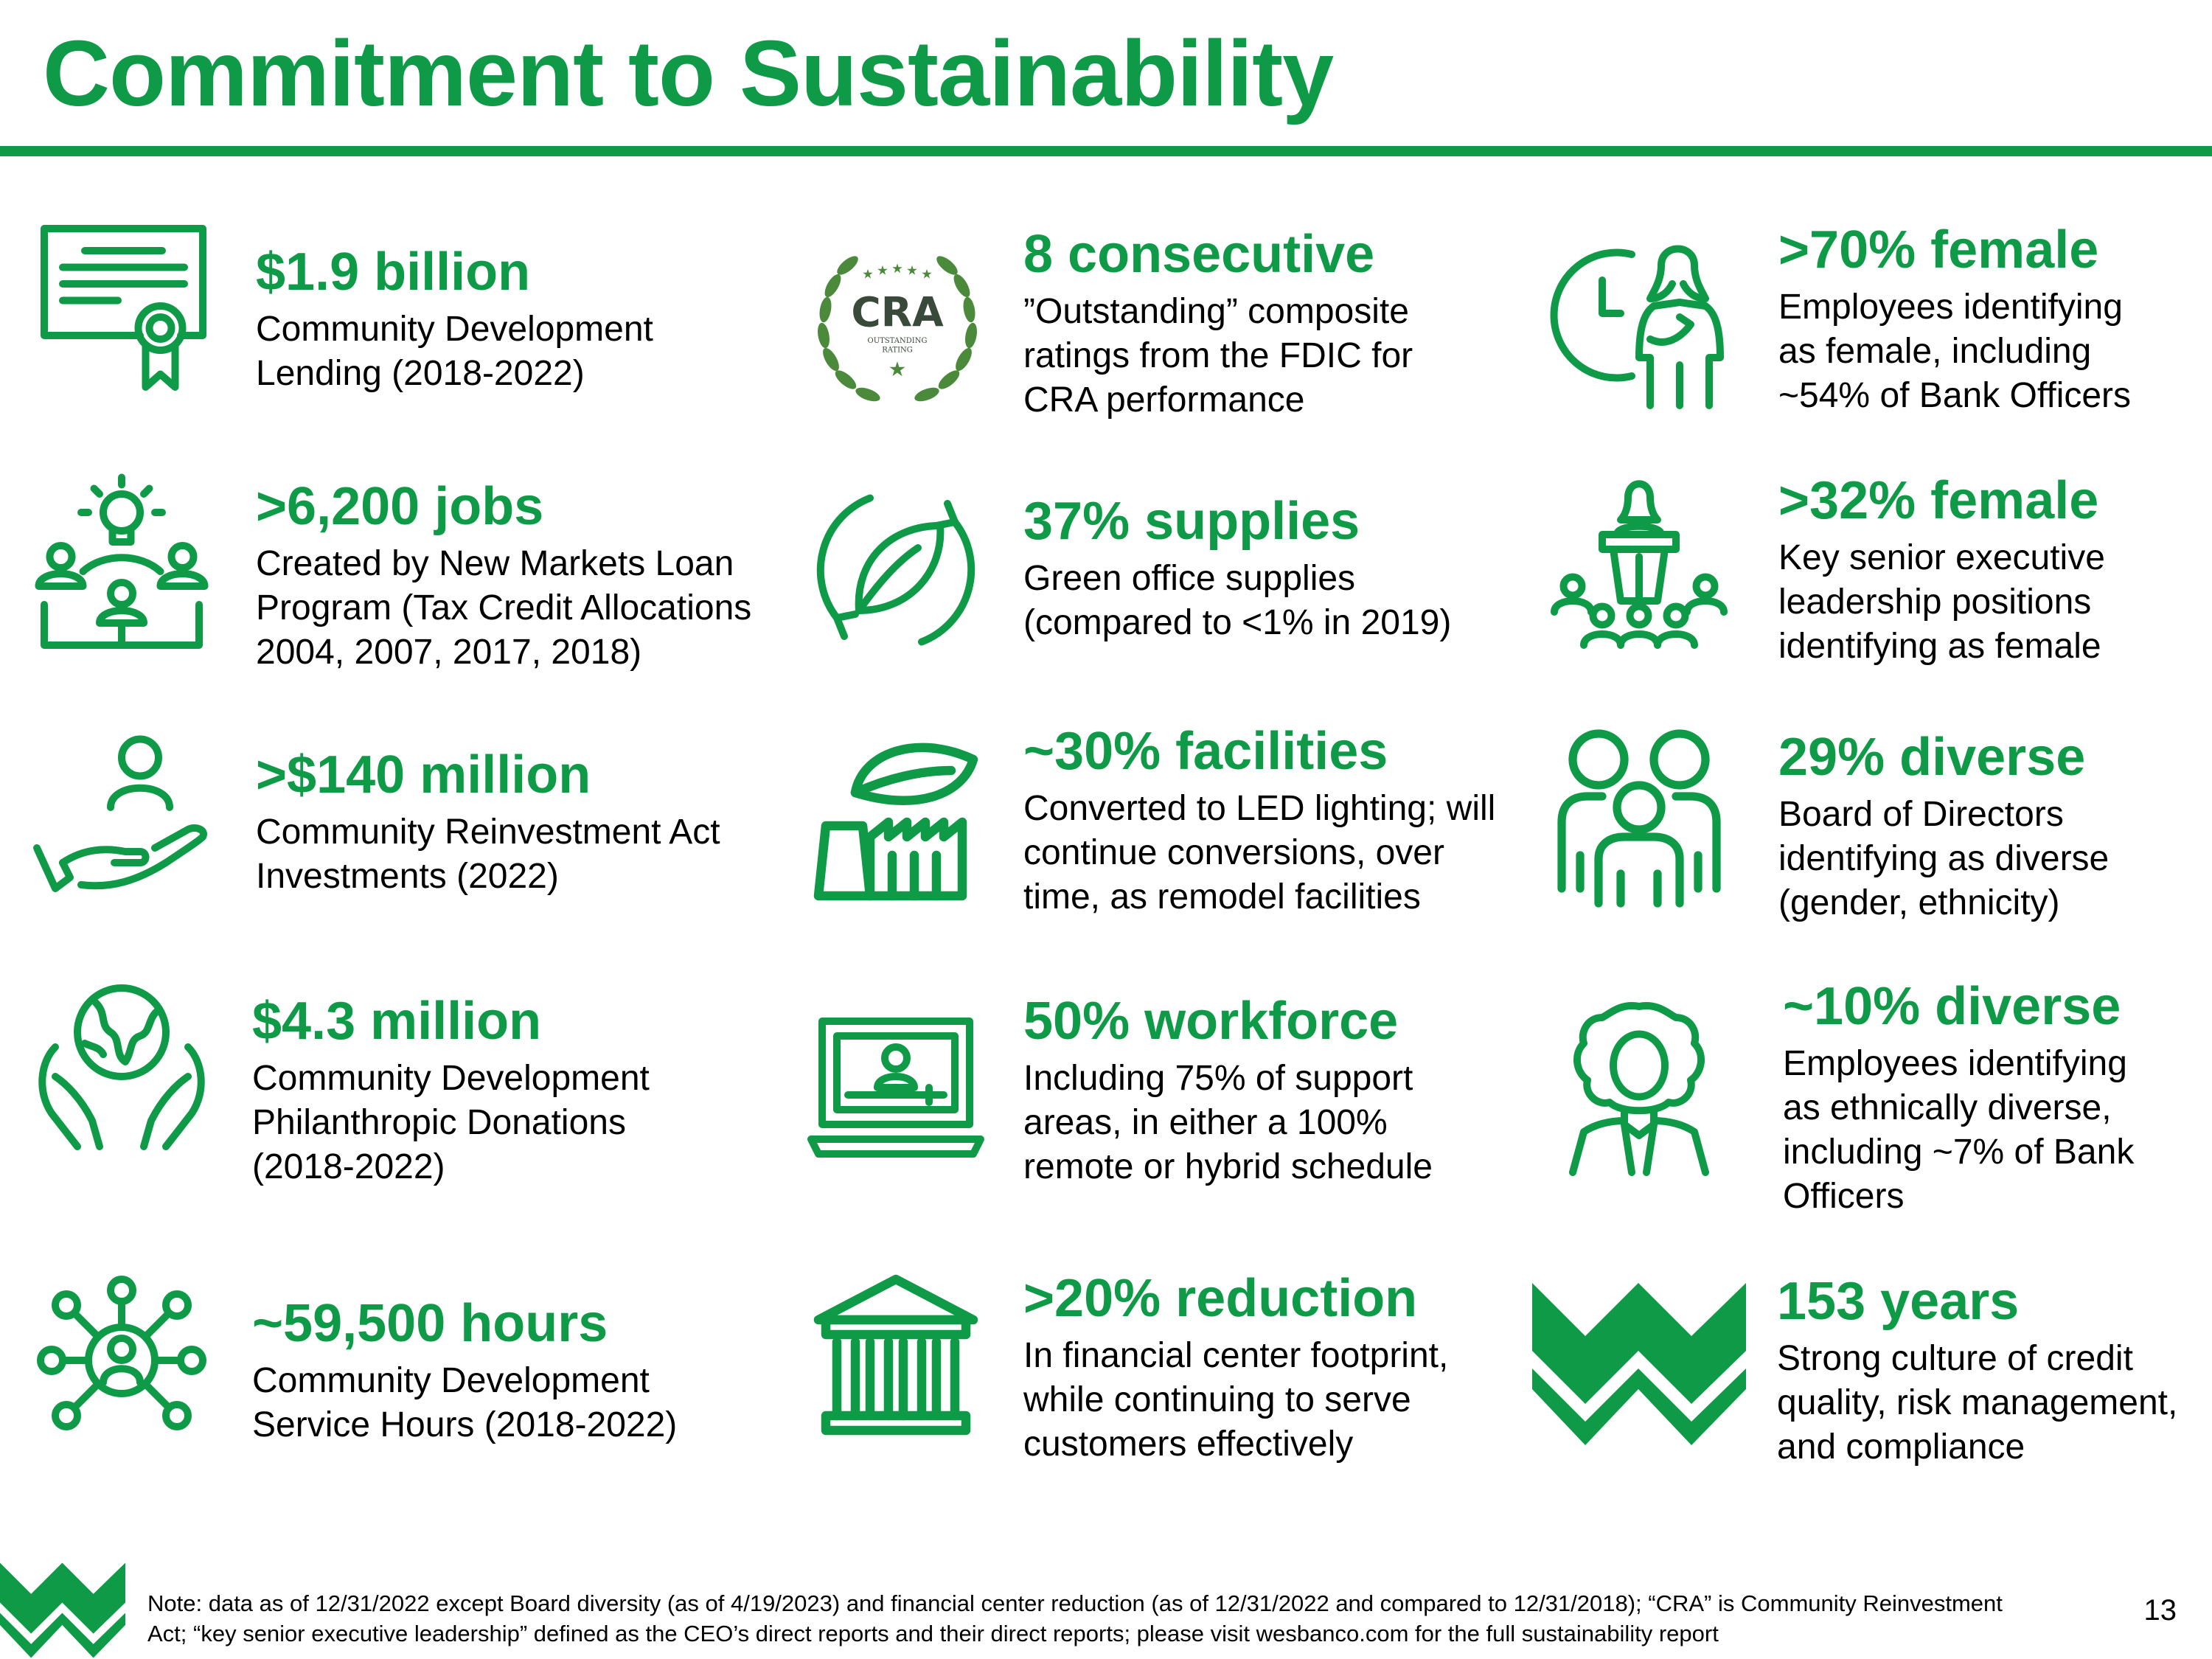 This screenshot has width=2212, height=1659. Describe the element at coordinates (2160, 1610) in the screenshot. I see `page-number: 13` at that location.